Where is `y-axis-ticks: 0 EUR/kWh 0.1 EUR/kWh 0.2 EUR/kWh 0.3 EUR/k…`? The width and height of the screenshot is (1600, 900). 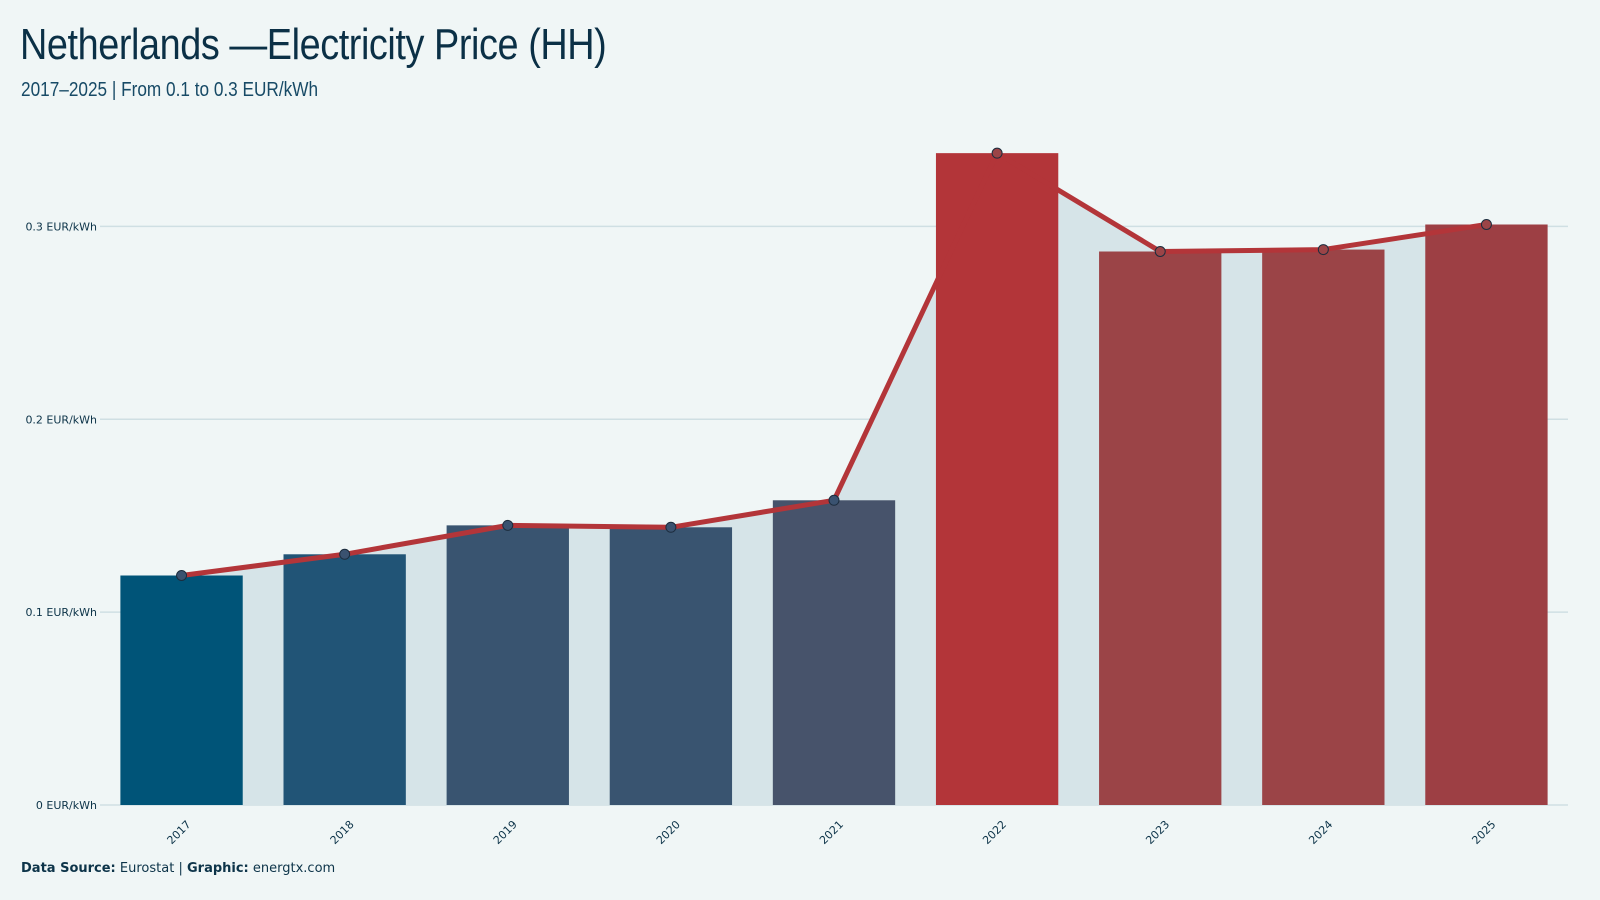 y-axis-ticks: 0 EUR/kWh 0.1 EUR/kWh 0.2 EUR/kWh 0.3 EUR/k… is located at coordinates (61, 516).